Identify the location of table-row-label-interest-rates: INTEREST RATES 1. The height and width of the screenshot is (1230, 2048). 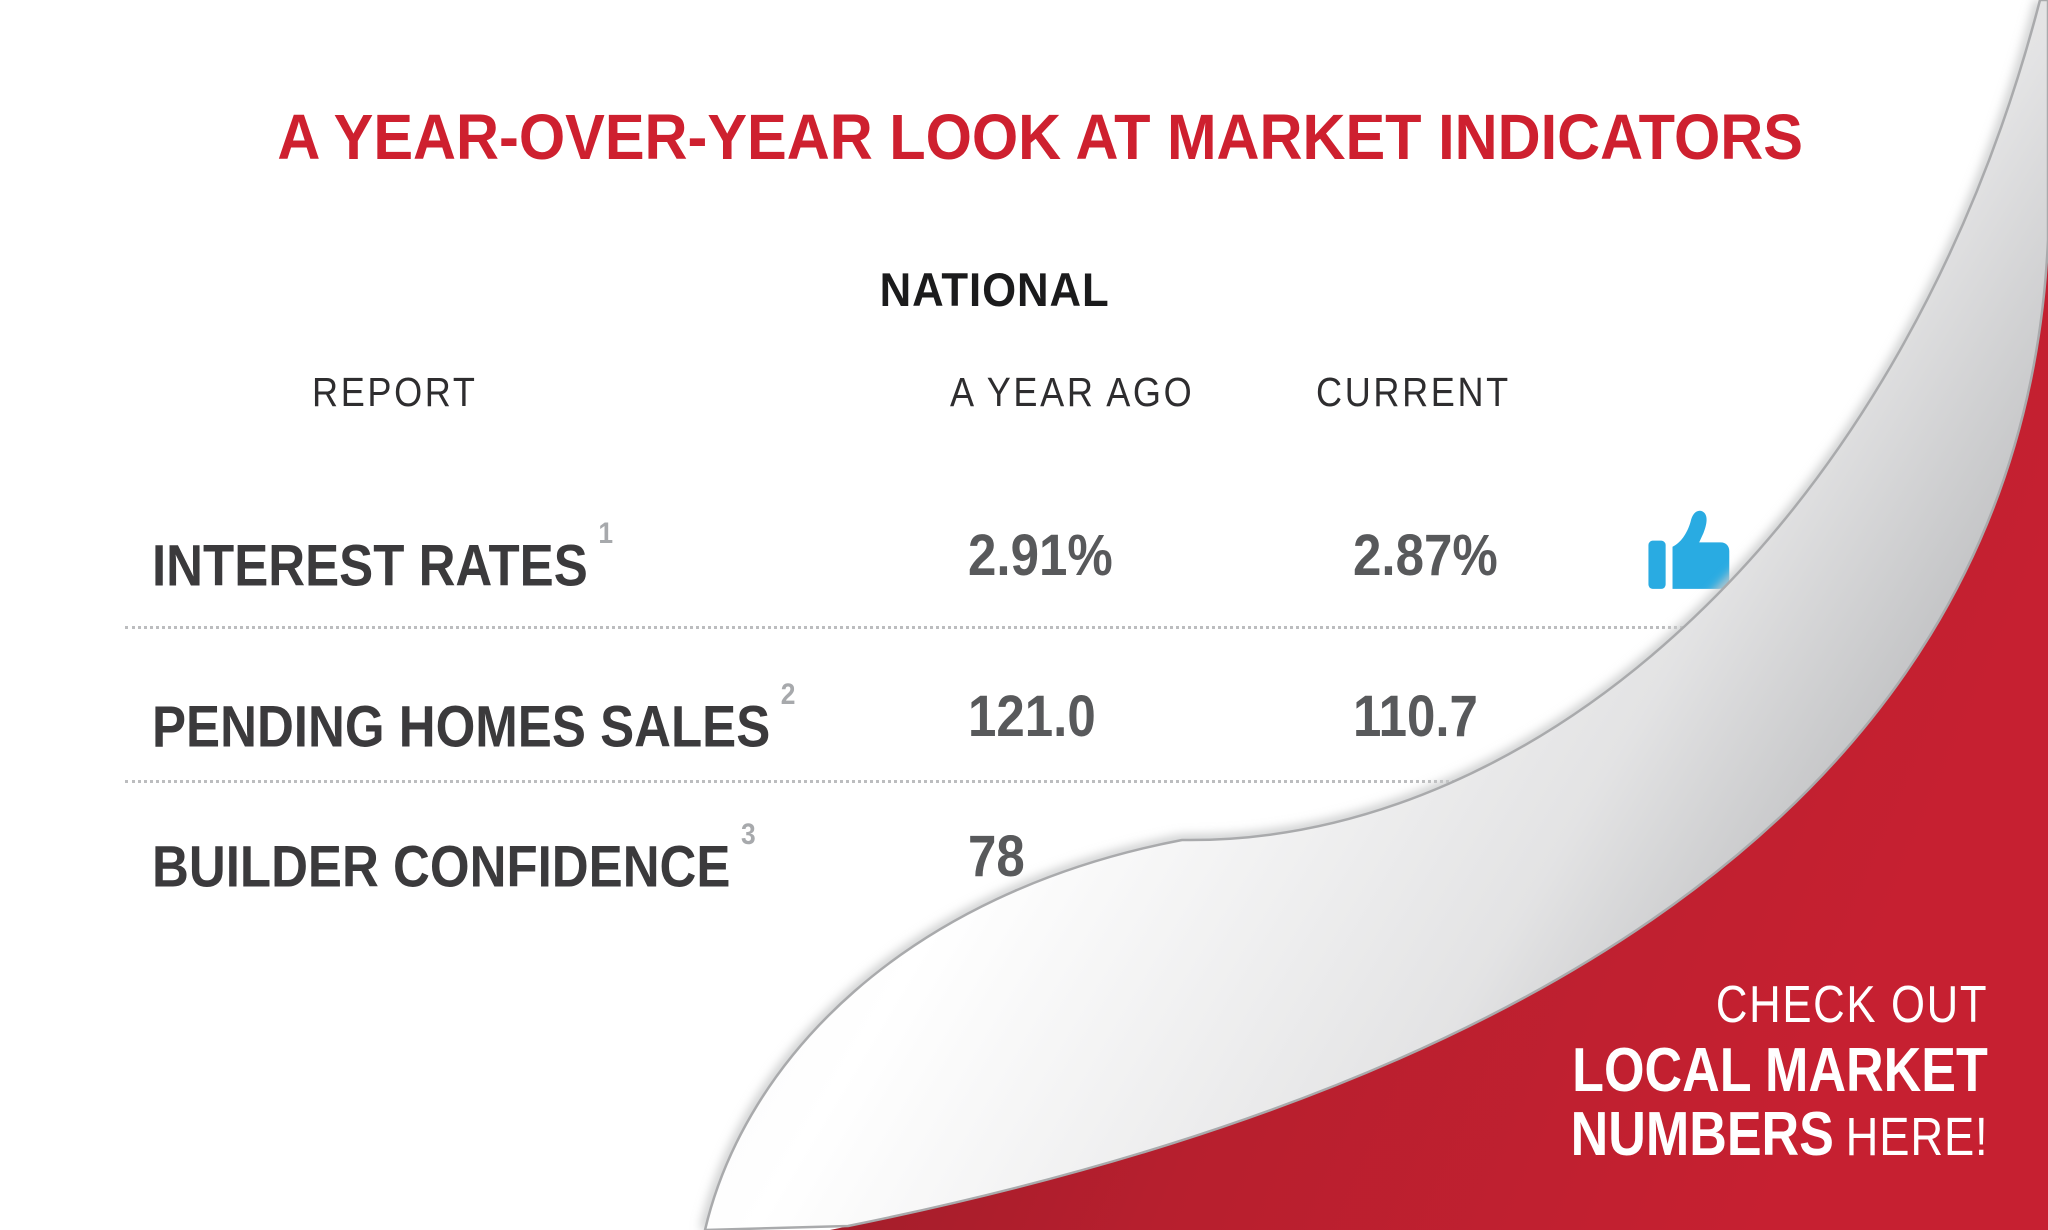
(383, 558).